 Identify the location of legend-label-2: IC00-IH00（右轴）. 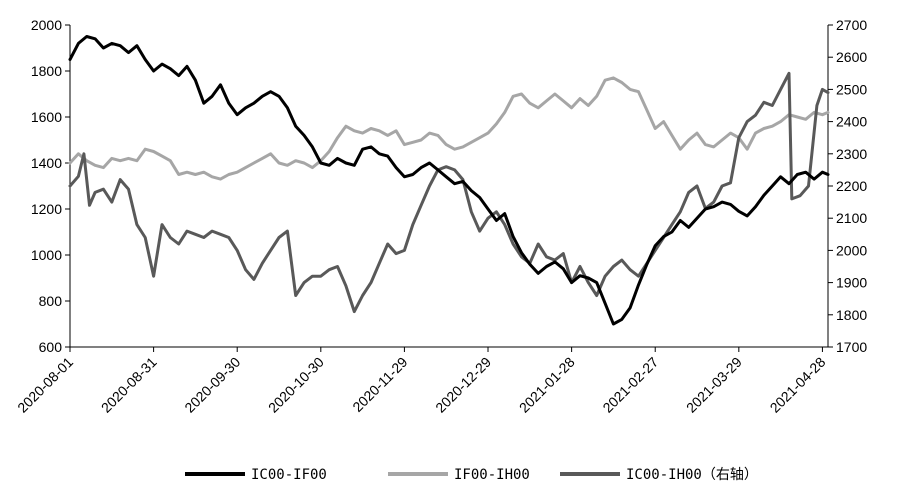
(692, 475).